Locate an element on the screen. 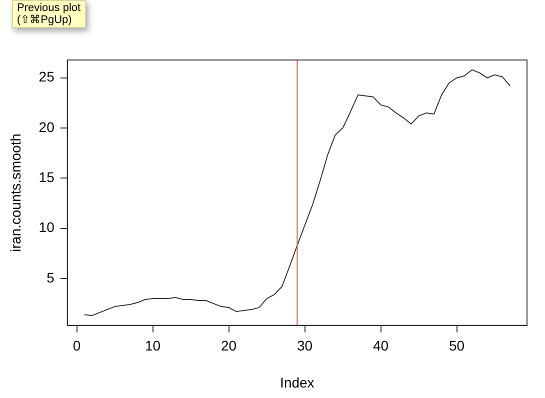  x-tick-label: 20 is located at coordinates (229, 346).